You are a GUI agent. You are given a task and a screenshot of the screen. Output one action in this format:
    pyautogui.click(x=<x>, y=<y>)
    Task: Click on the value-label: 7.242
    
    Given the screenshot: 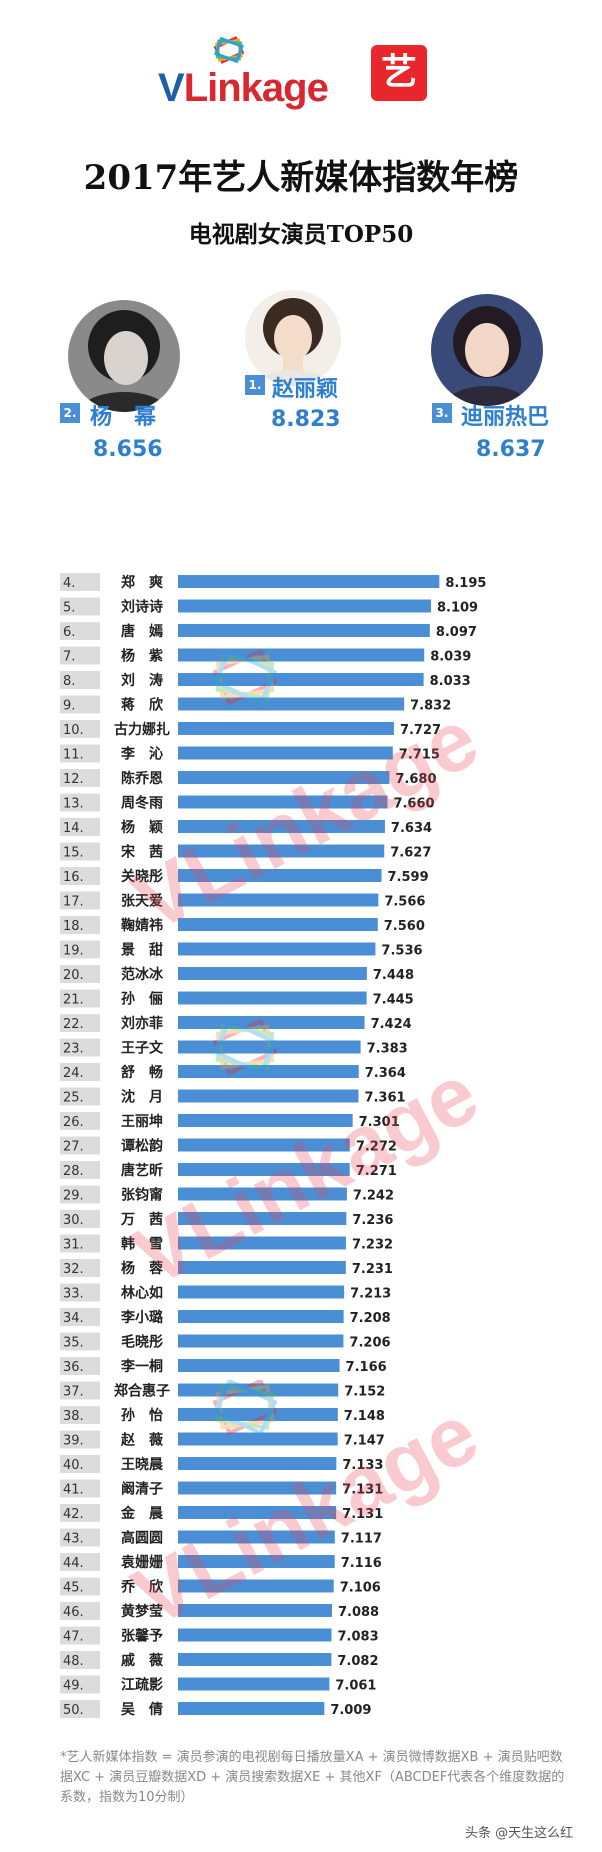 What is the action you would take?
    pyautogui.click(x=373, y=1196)
    